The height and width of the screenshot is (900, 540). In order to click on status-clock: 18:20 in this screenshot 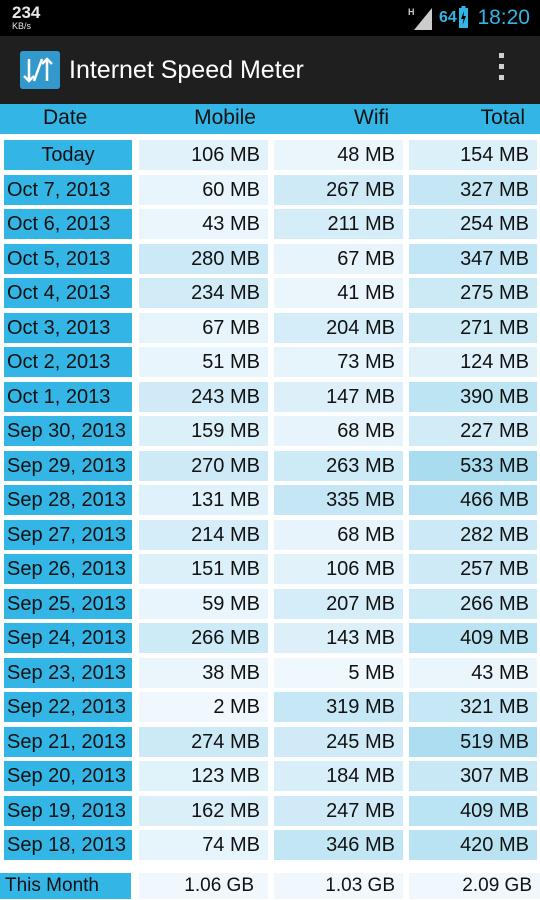, I will do `click(503, 17)`.